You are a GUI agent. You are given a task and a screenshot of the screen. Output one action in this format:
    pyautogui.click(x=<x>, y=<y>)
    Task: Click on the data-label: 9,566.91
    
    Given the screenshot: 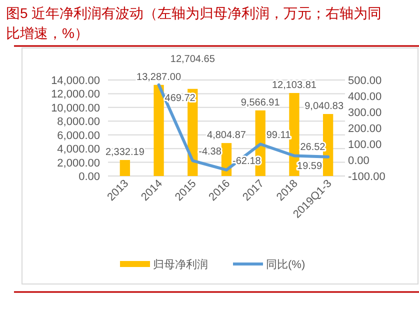 What is the action you would take?
    pyautogui.click(x=260, y=102)
    